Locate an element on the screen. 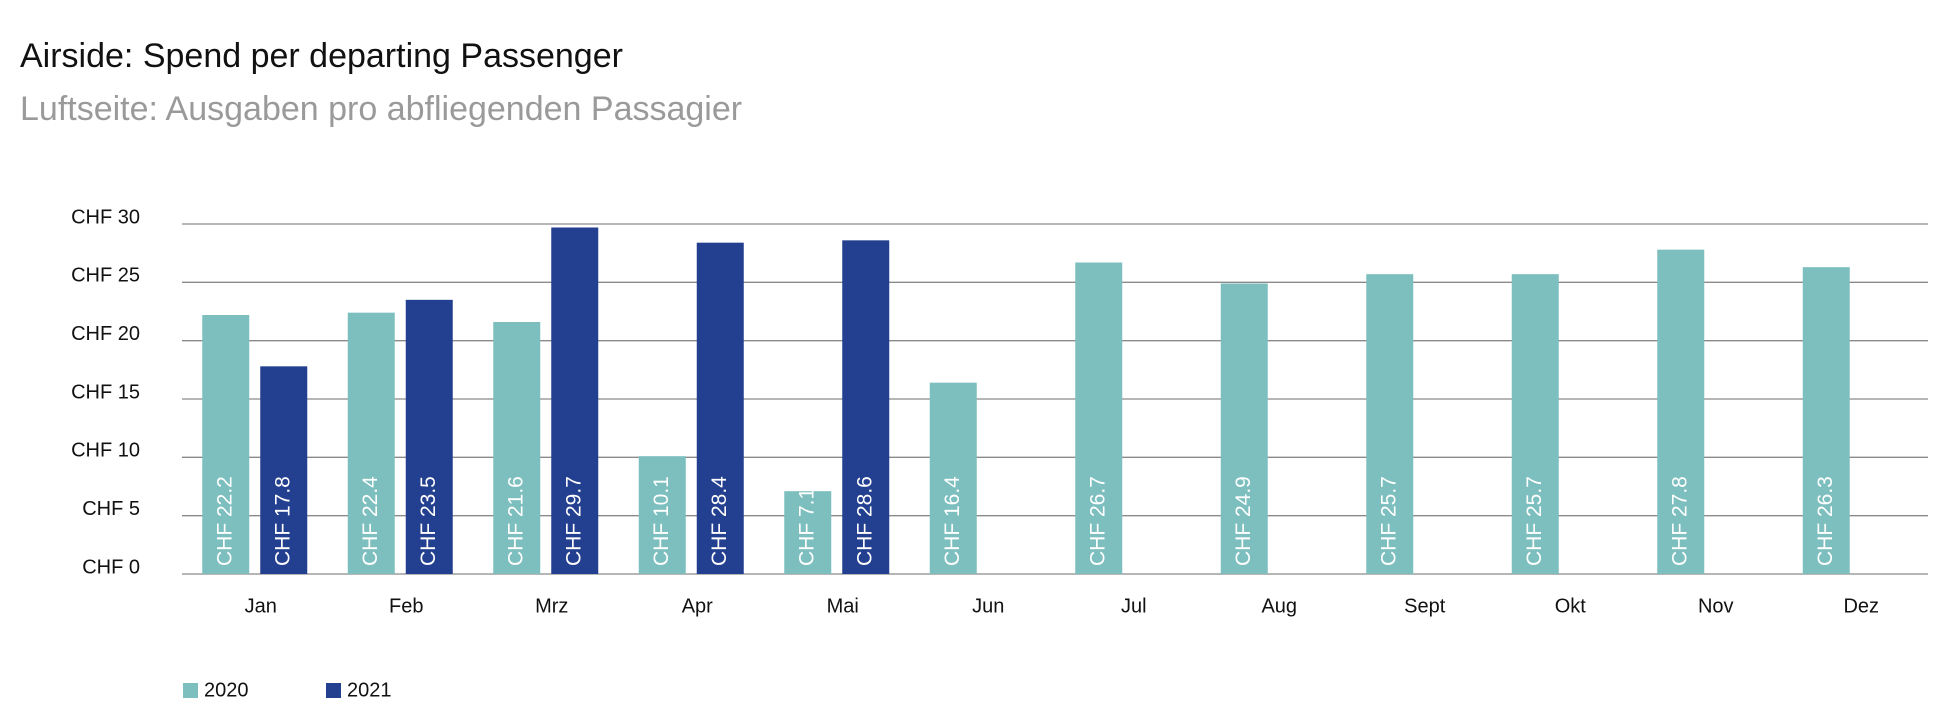  value-label: CHF 26.3 is located at coordinates (1825, 521).